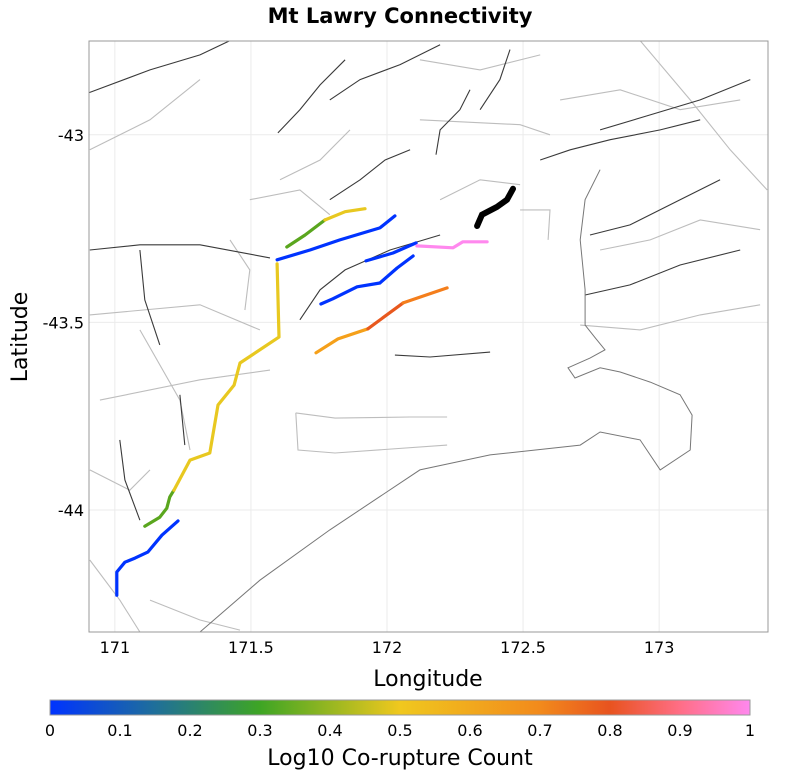 Image resolution: width=800 pixels, height=780 pixels. Describe the element at coordinates (189, 730) in the screenshot. I see `colorbar-tick-label: 0.2` at that location.